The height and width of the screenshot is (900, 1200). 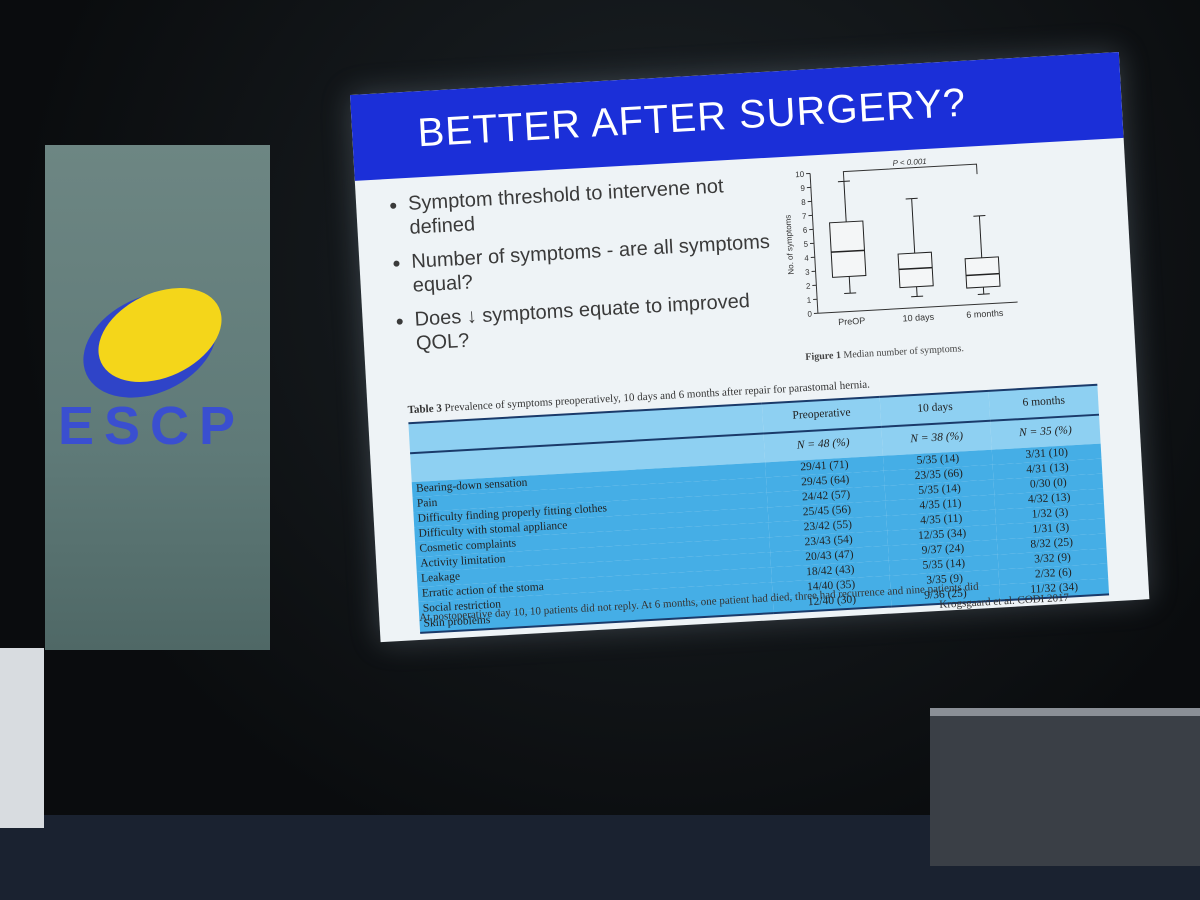 I want to click on y-tick-label: 6, so click(x=805, y=230).